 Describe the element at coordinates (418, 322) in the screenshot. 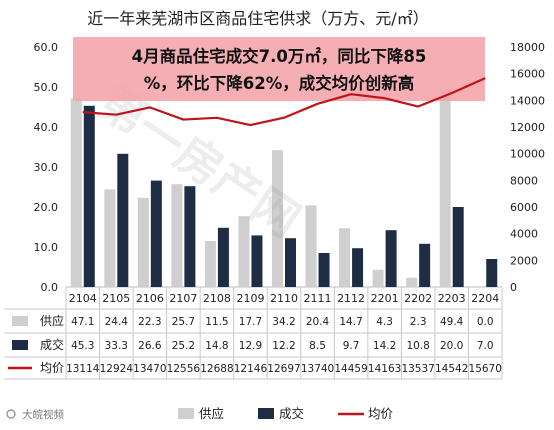

I see `supply-value-label: 2.3` at that location.